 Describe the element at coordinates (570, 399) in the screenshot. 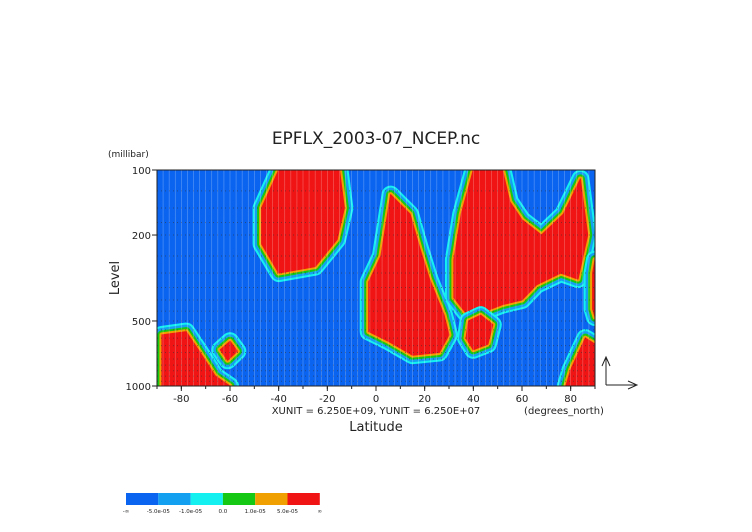

I see `x-tick-label-8: 80` at that location.